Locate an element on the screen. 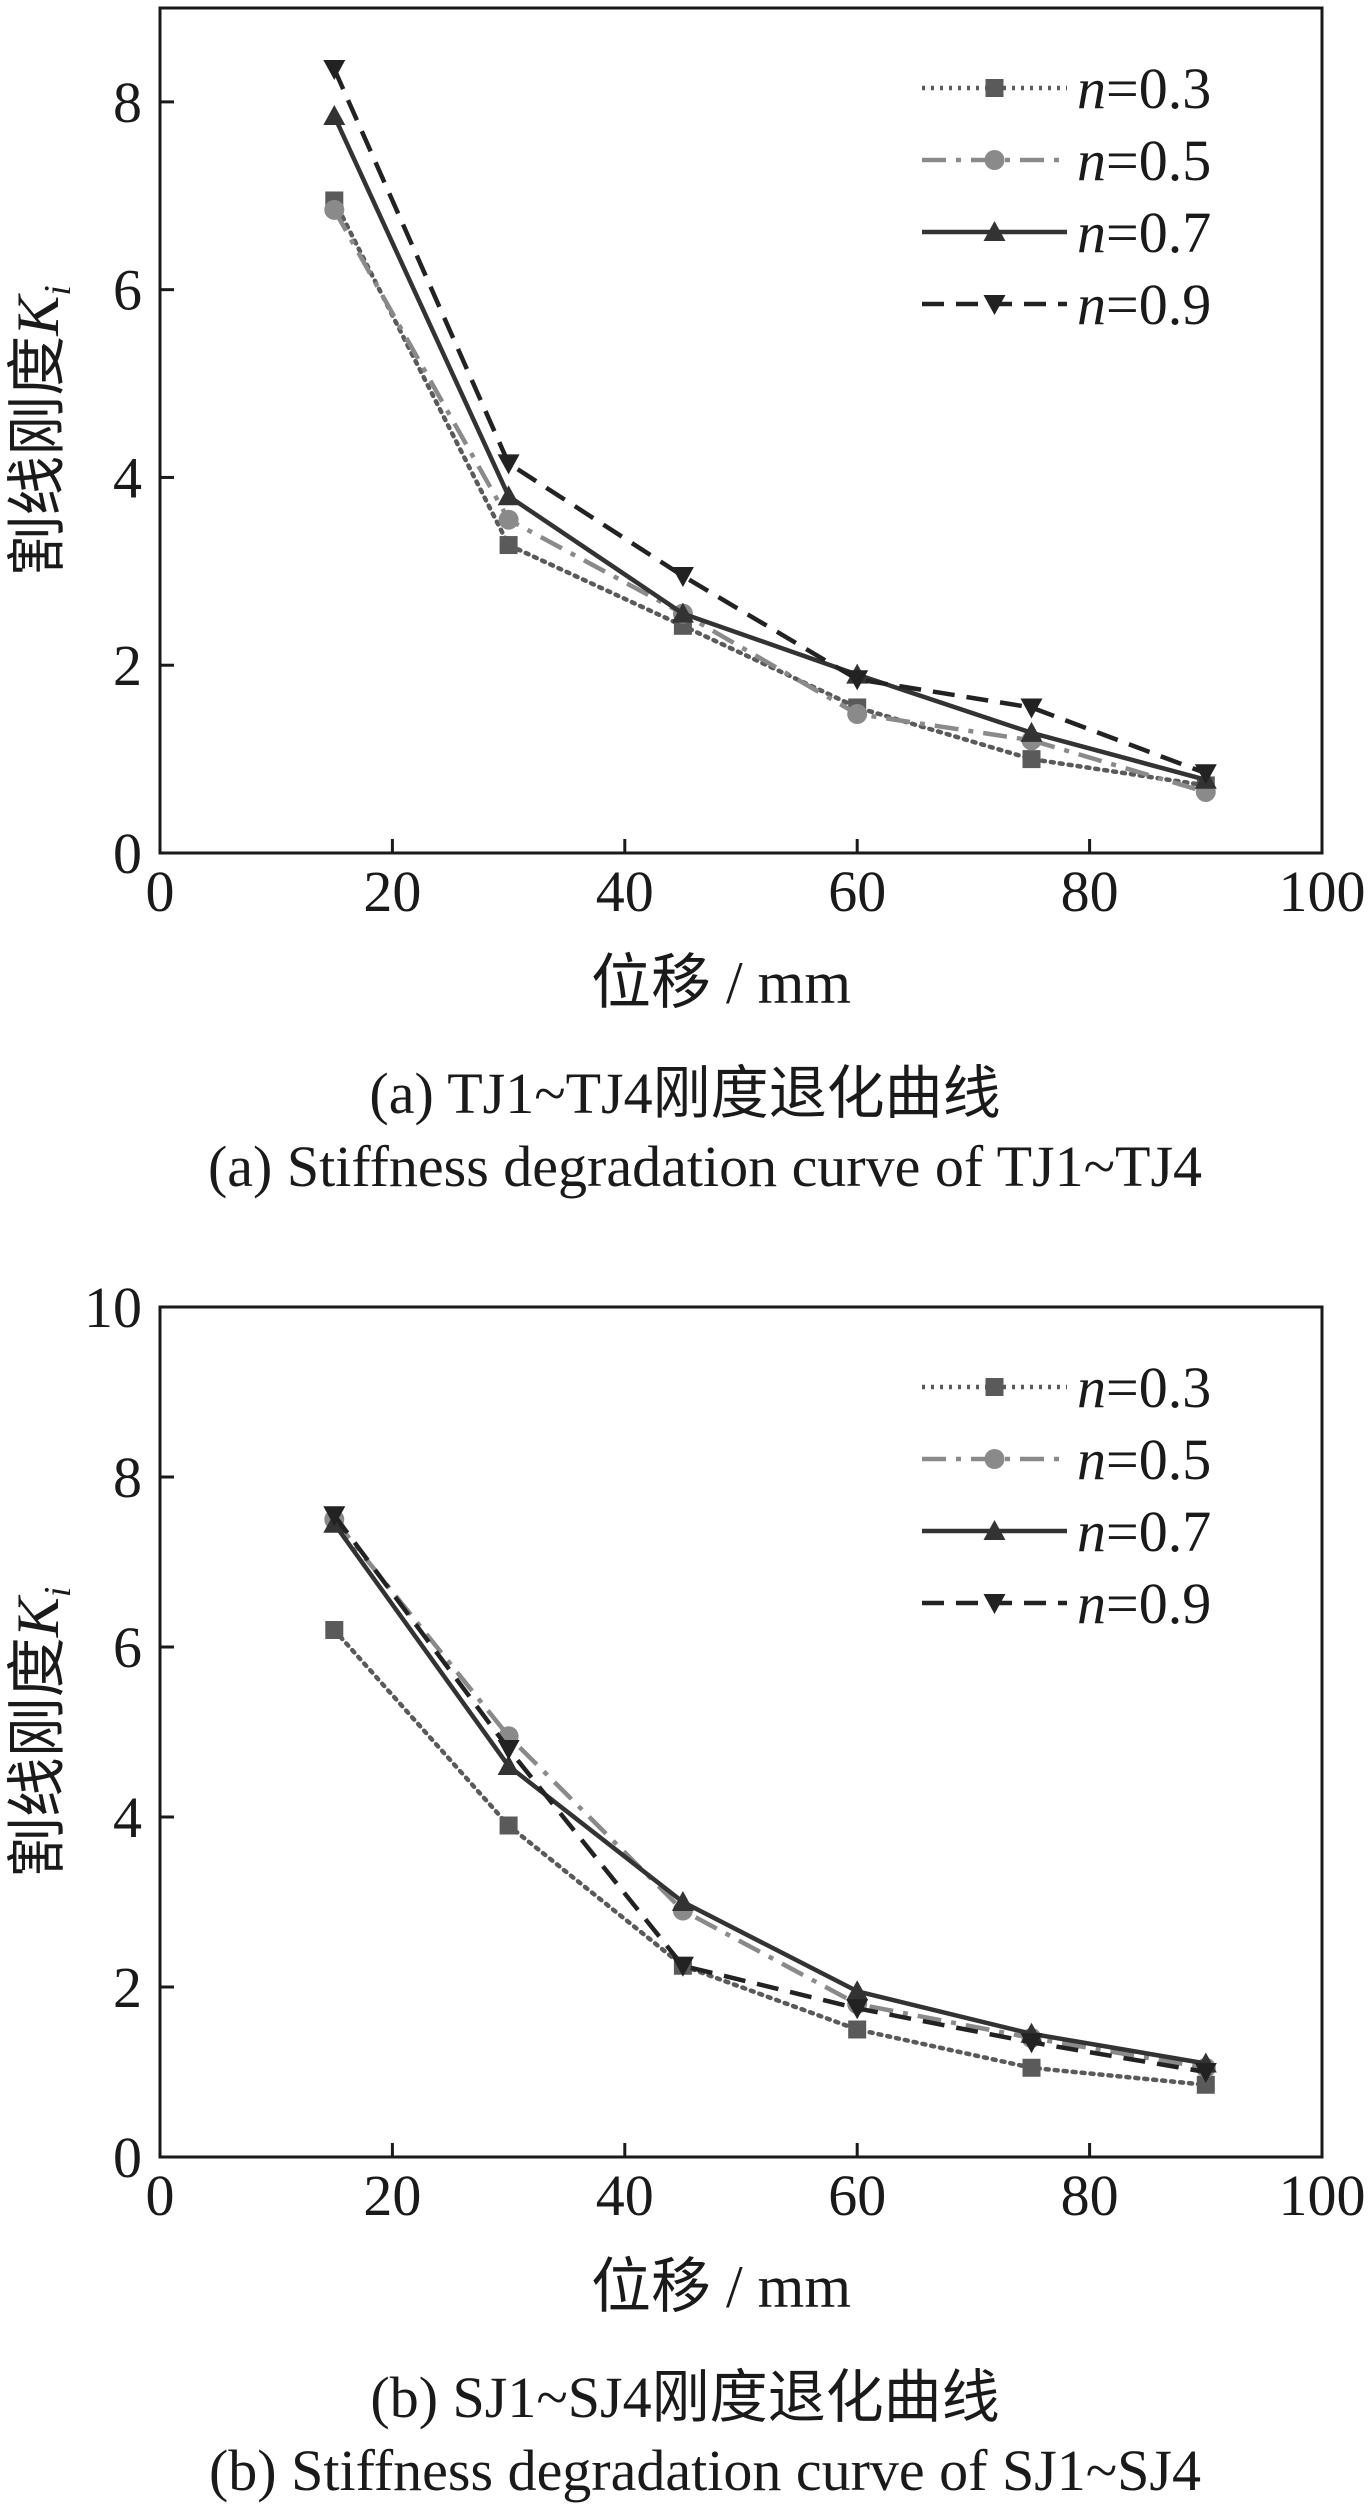  legend-value: =0.3 is located at coordinates (1158, 1387).